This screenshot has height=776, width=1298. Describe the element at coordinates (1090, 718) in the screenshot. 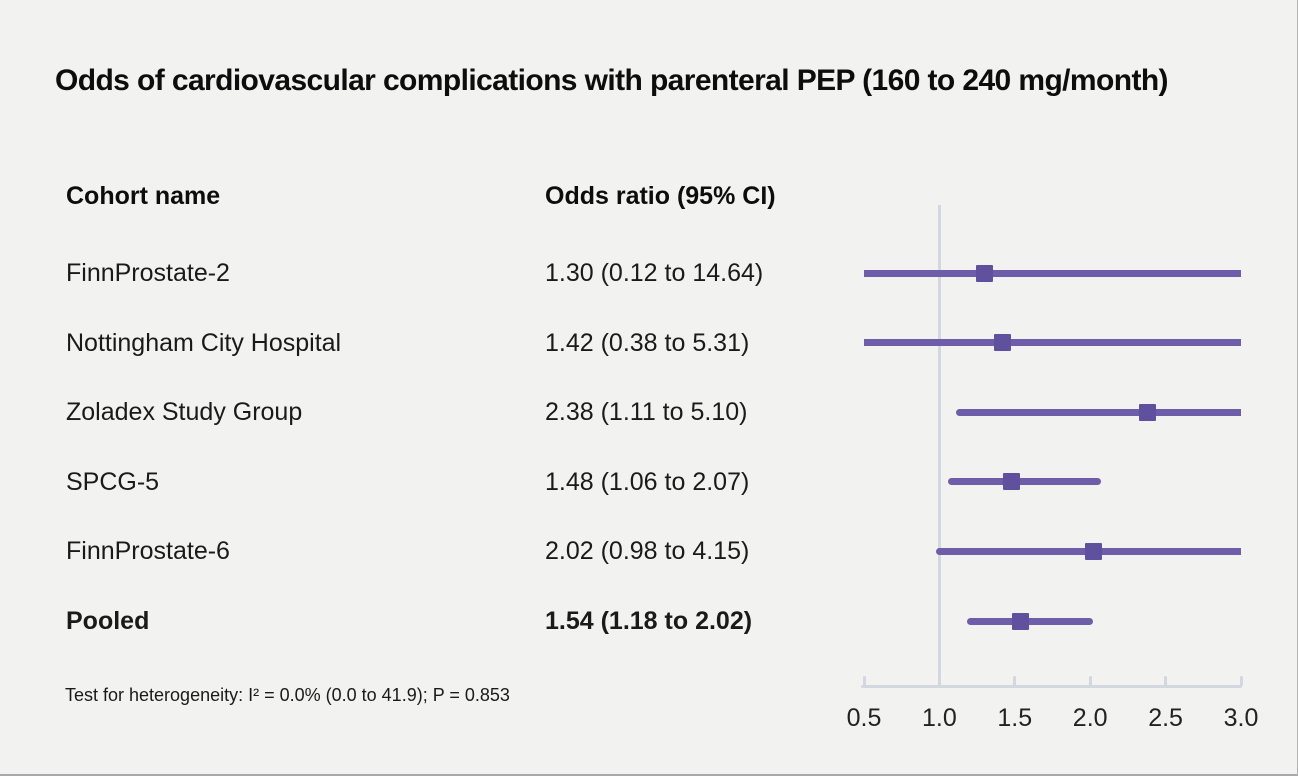

I see `x-axis-tick-label: 2.0` at that location.